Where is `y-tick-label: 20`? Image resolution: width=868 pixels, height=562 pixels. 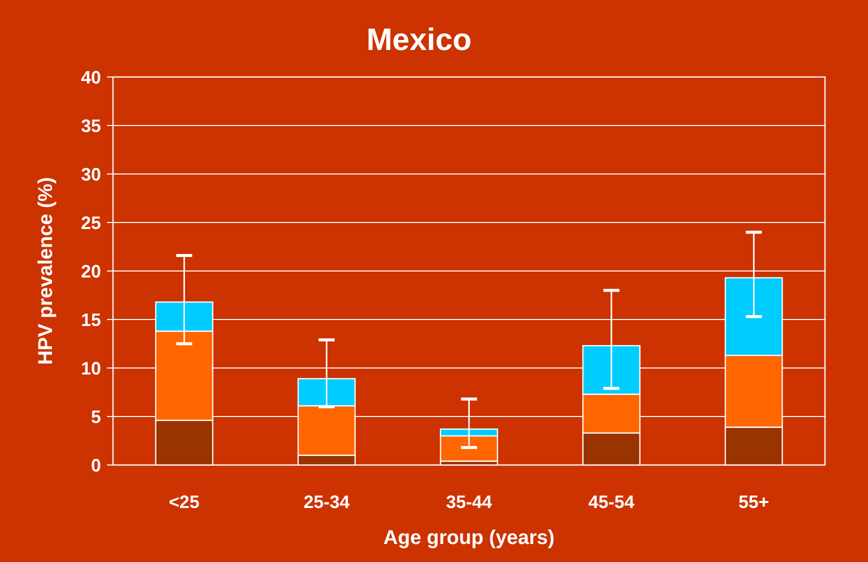
y-tick-label: 20 is located at coordinates (90, 271).